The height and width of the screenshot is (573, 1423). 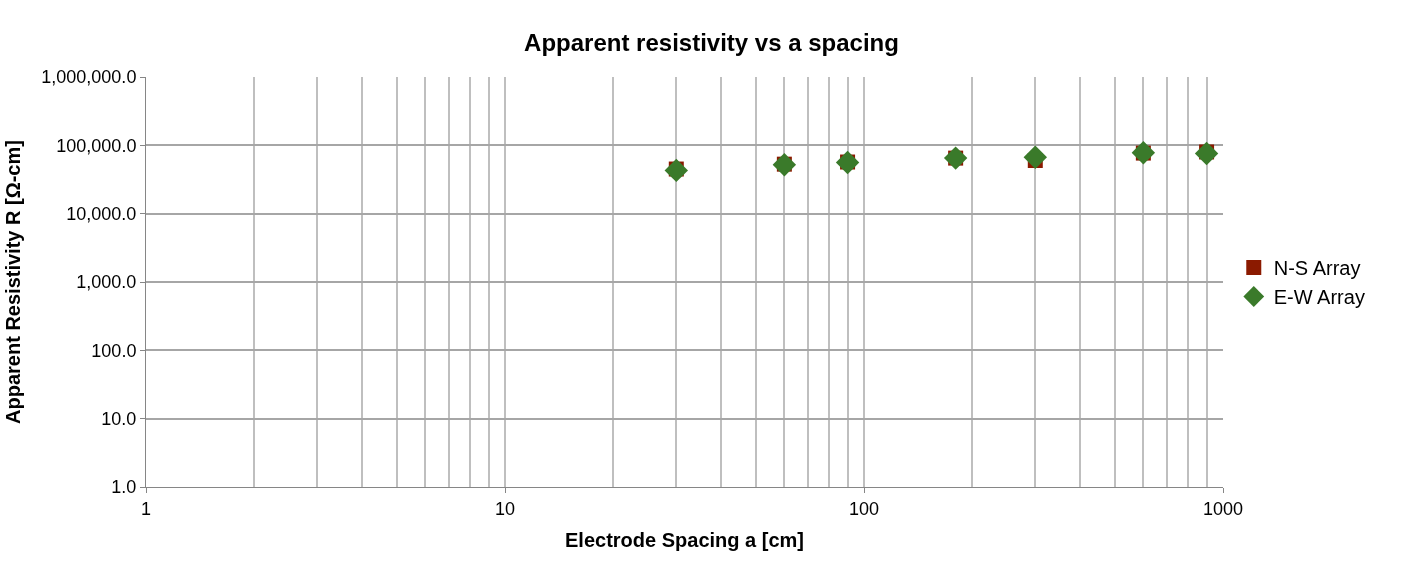 I want to click on y-tick-label: 10,000.0, so click(x=101, y=213).